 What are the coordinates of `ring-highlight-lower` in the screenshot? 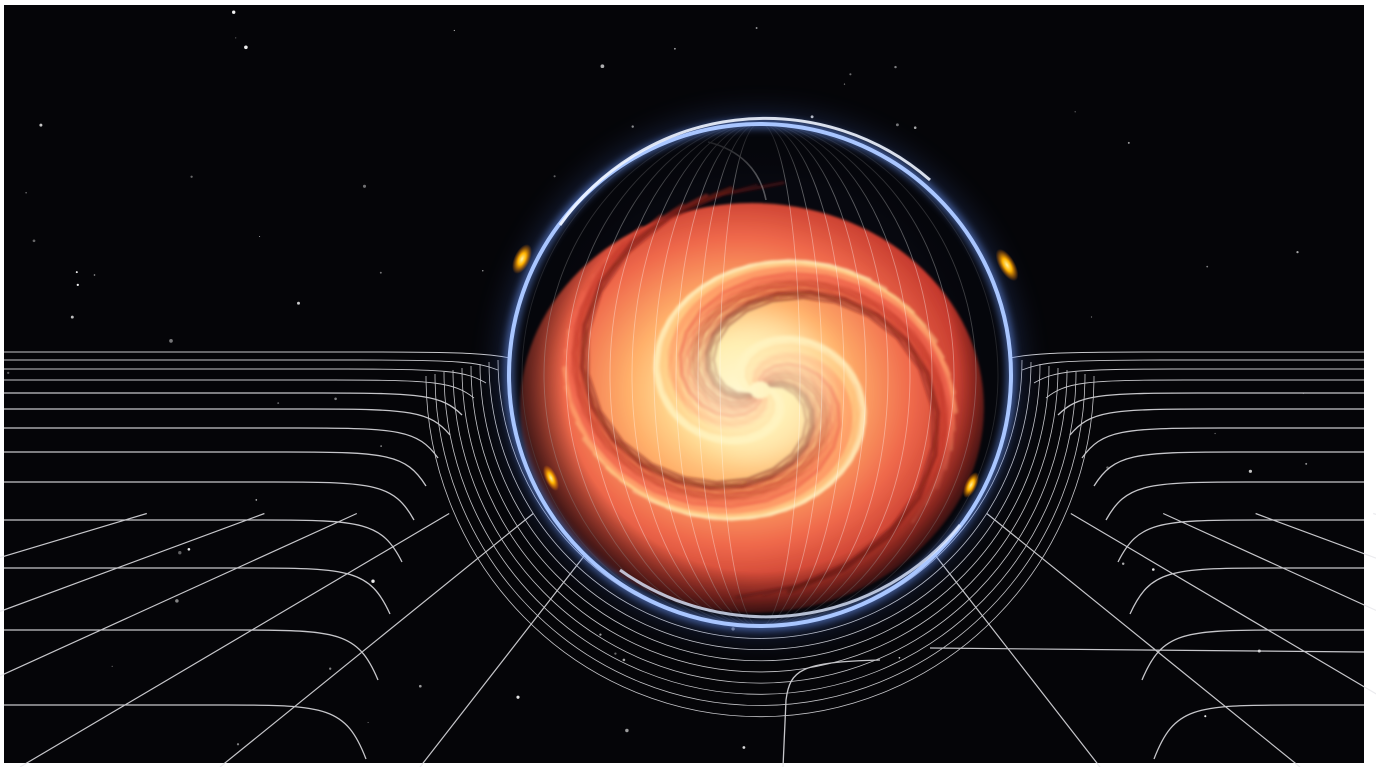 It's located at (790, 571).